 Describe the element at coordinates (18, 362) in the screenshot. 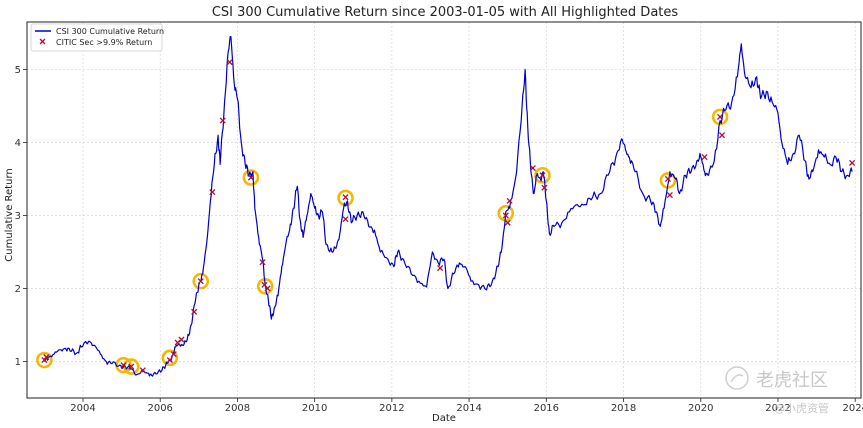

I see `y-tick-label: 1` at that location.